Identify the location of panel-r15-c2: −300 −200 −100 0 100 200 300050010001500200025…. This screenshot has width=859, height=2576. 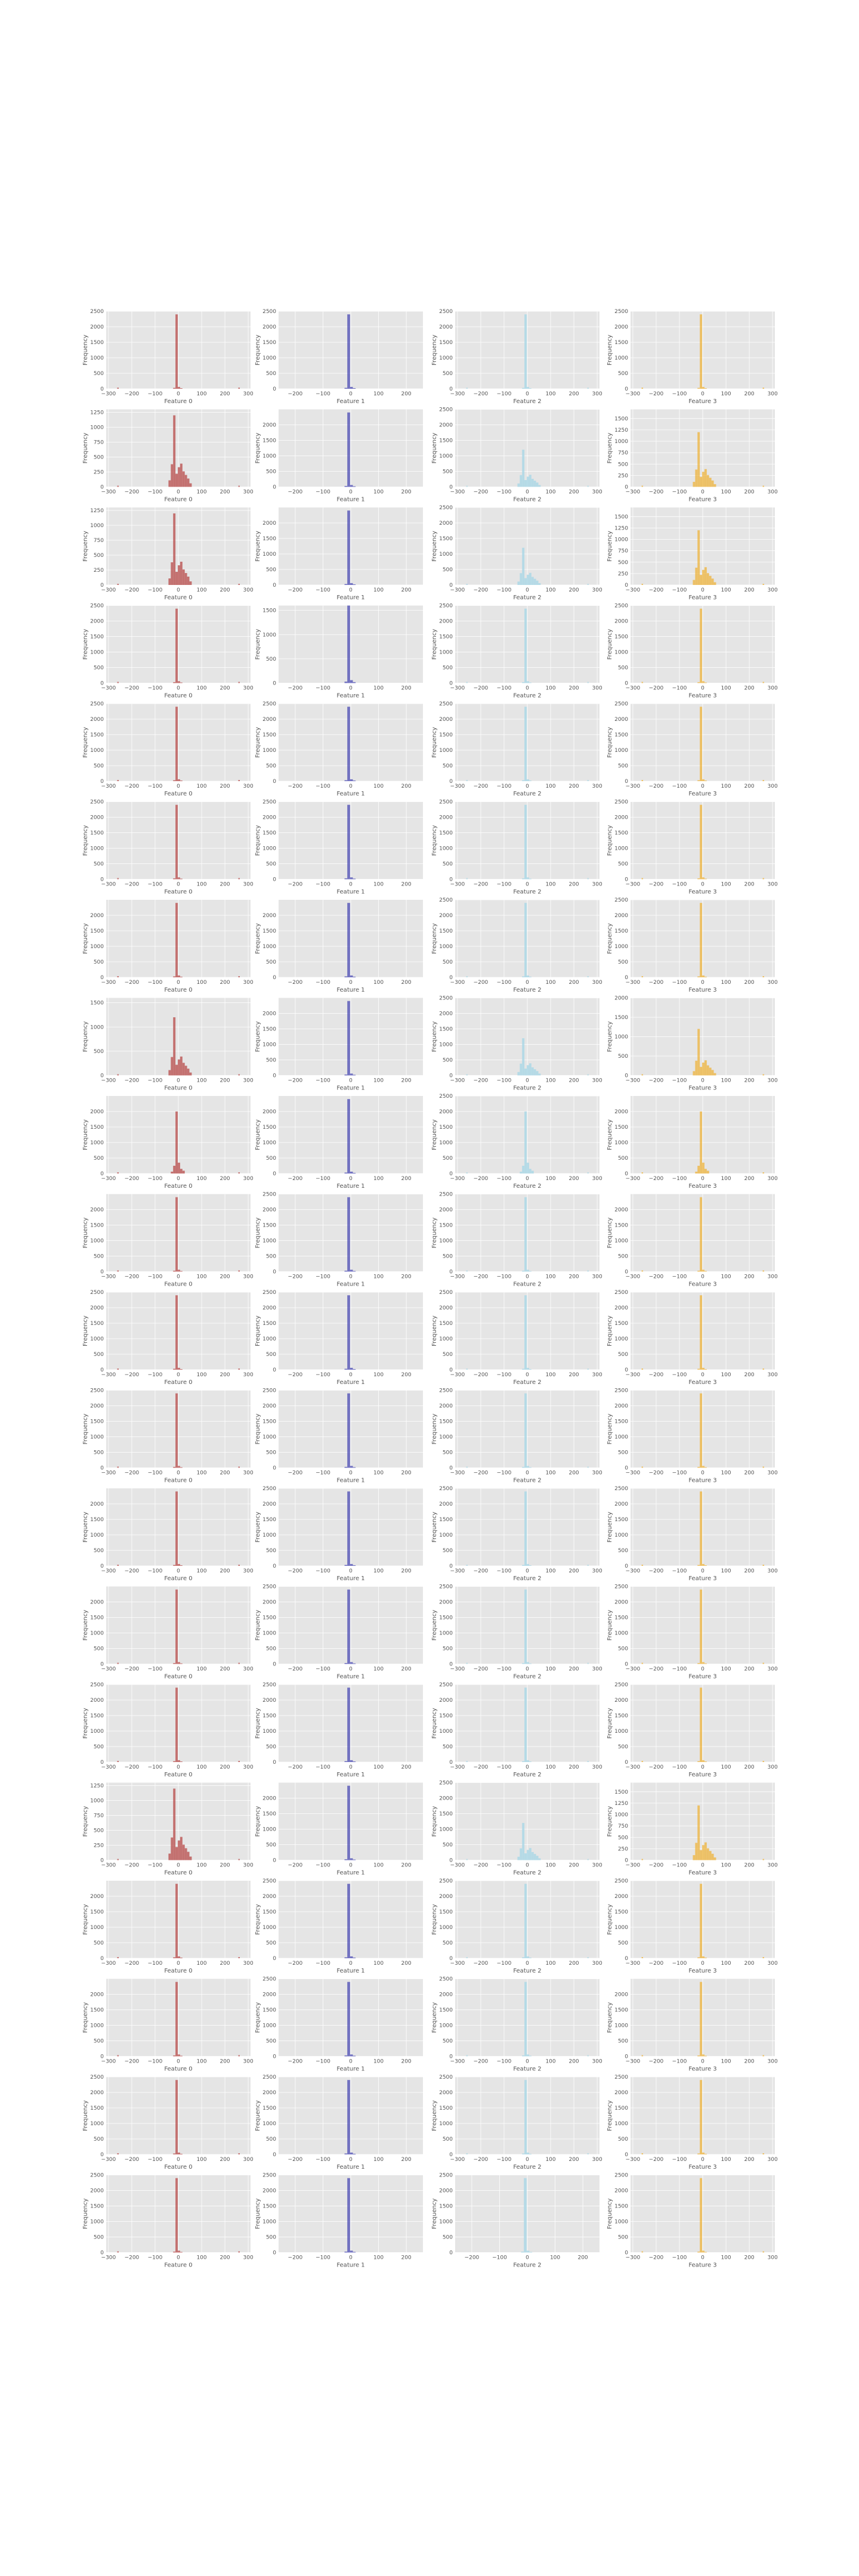
(516, 1829).